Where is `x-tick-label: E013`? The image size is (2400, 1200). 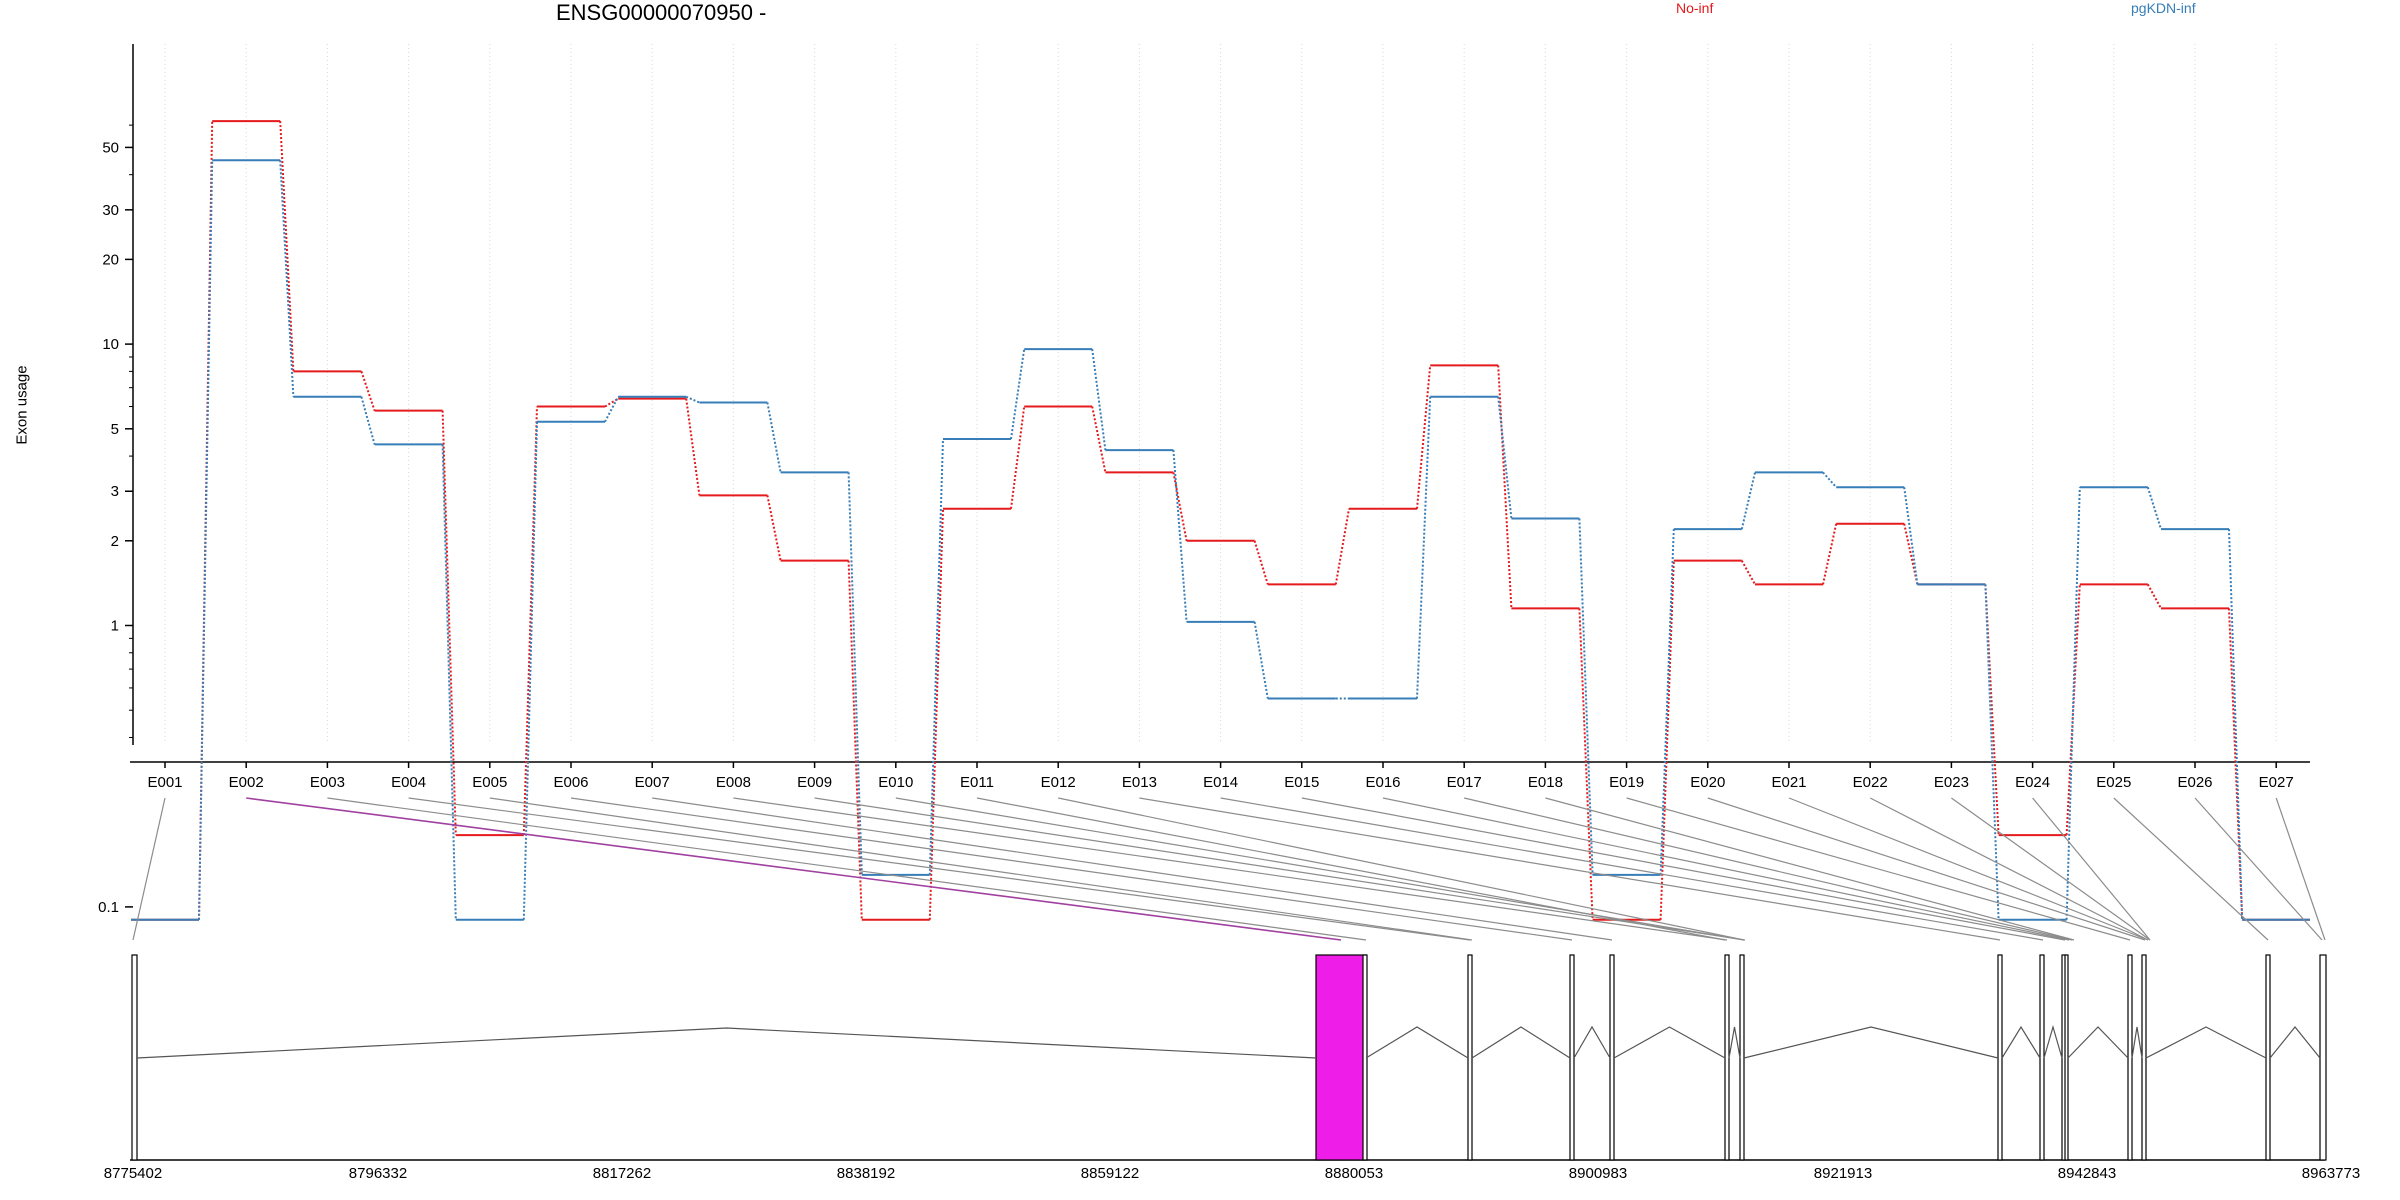
x-tick-label: E013 is located at coordinates (1139, 782).